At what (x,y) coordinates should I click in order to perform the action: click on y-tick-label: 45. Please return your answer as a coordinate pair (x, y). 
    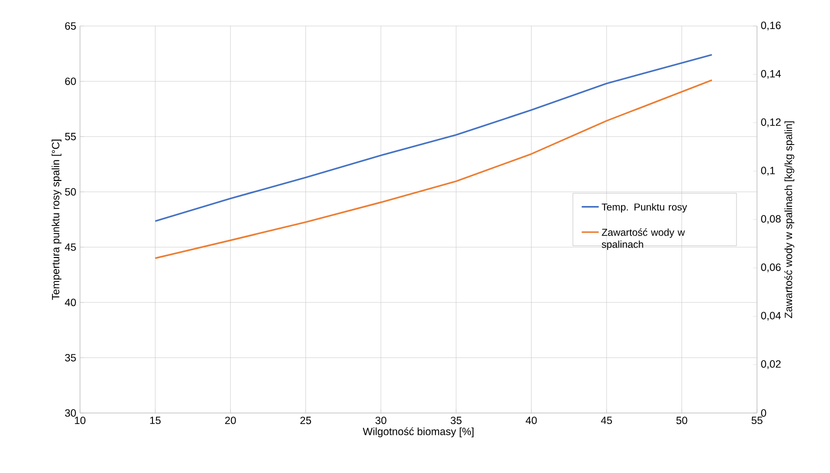
    Looking at the image, I should click on (70, 247).